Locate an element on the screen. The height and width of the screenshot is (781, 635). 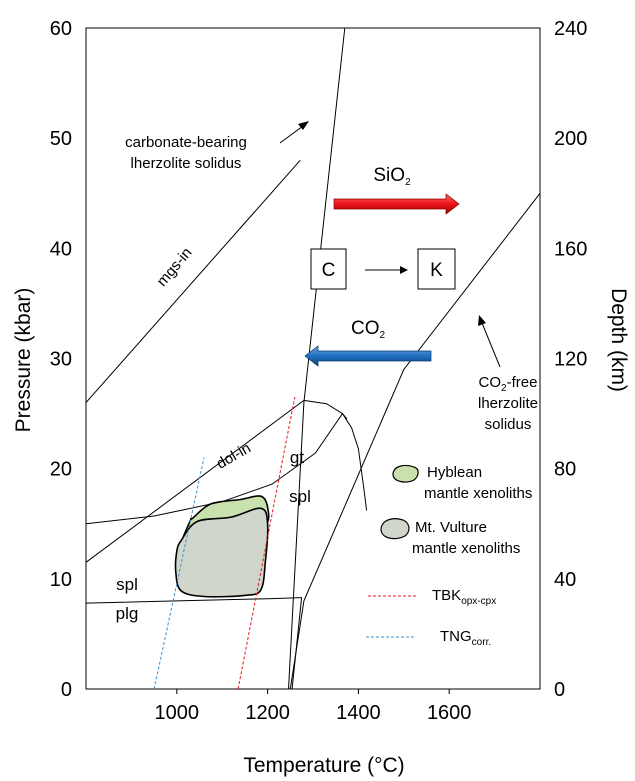
line-TNG is located at coordinates (179, 573).